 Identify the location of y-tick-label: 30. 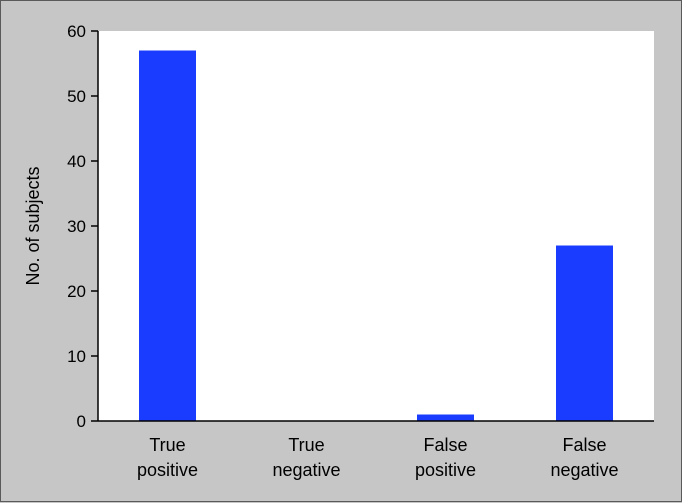
(76, 226).